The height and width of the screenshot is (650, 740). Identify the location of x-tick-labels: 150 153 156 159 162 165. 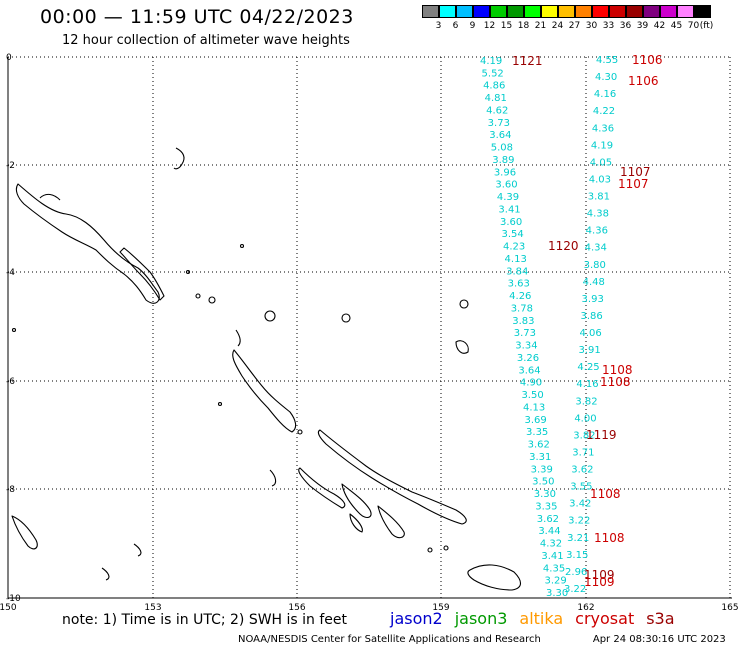
(369, 608).